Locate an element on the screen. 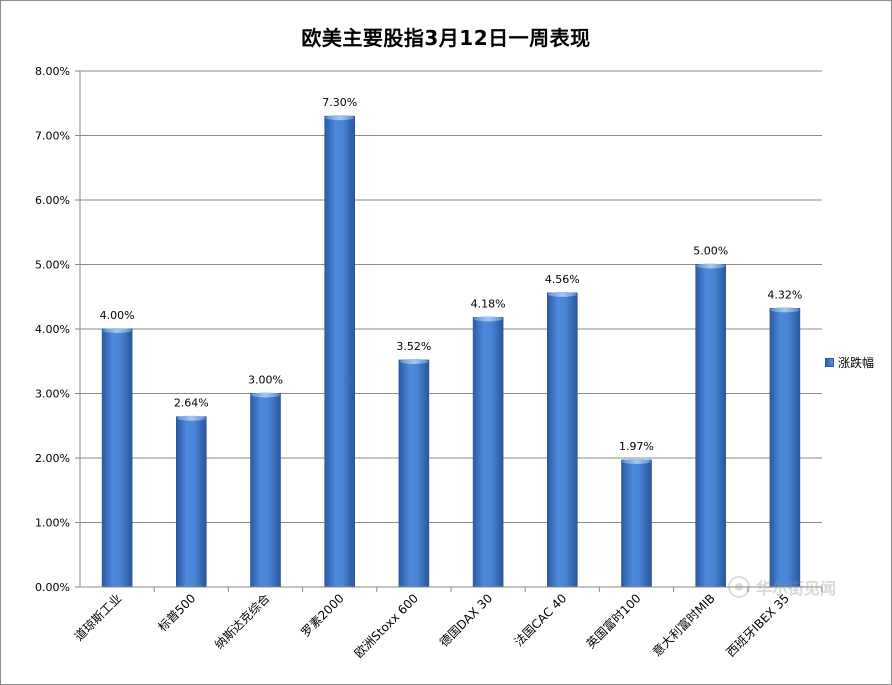  watermark-text: 华尔街见闻 is located at coordinates (796, 588).